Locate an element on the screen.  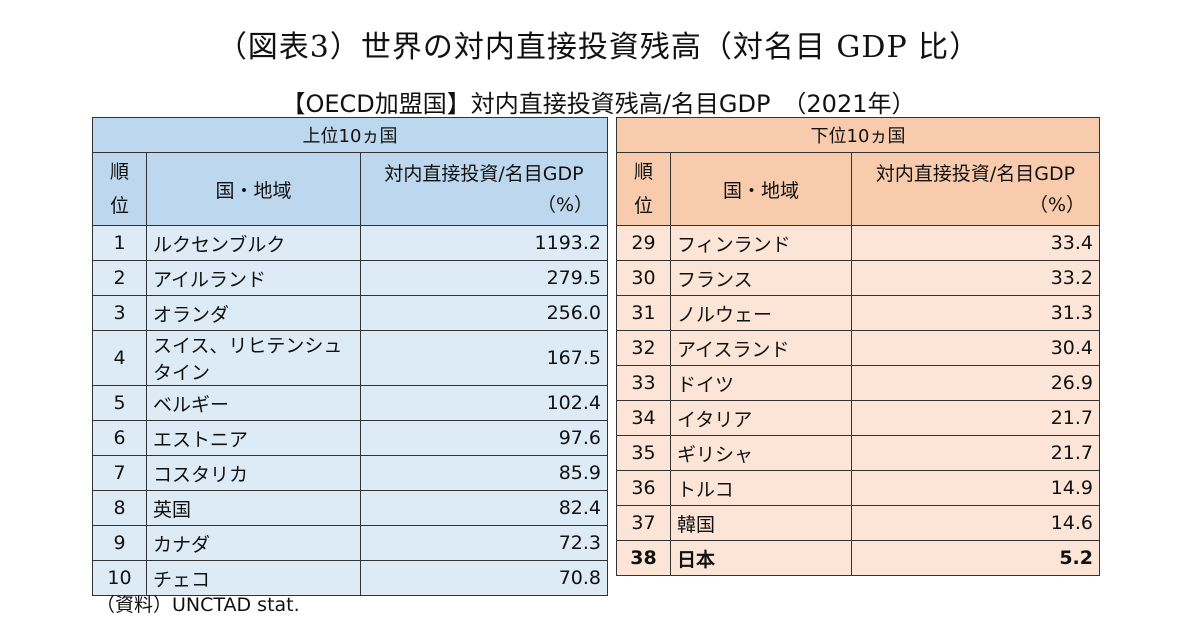
country-cell: アイルランド is located at coordinates (253, 278).